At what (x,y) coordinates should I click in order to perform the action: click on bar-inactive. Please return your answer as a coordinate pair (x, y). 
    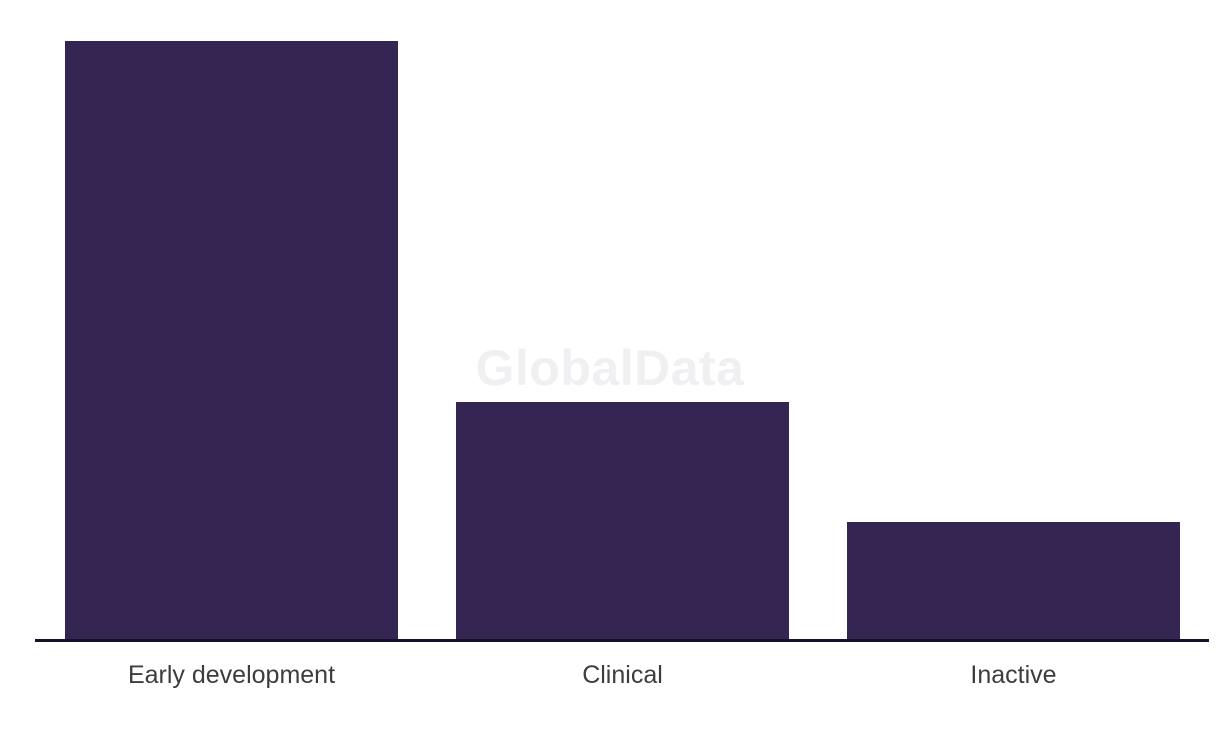
    Looking at the image, I should click on (1013, 581).